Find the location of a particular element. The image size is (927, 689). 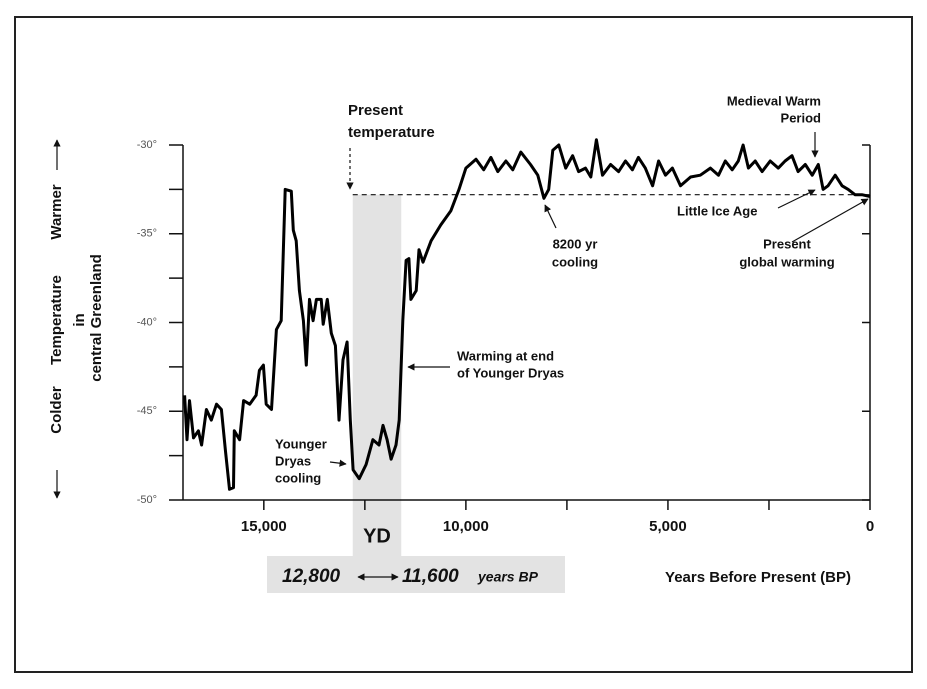

y-label: Temperature is located at coordinates (56, 320).